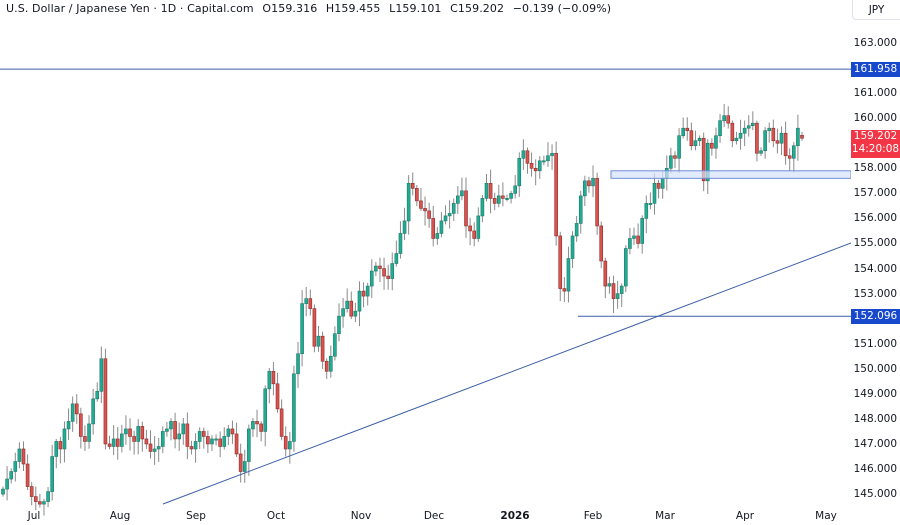 The height and width of the screenshot is (525, 900). What do you see at coordinates (875, 218) in the screenshot?
I see `price-tick-label: 156.000` at bounding box center [875, 218].